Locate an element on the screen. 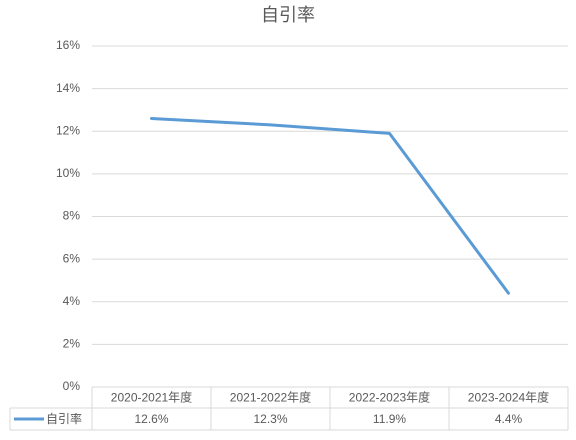  chart-title: 自引率 is located at coordinates (288, 15).